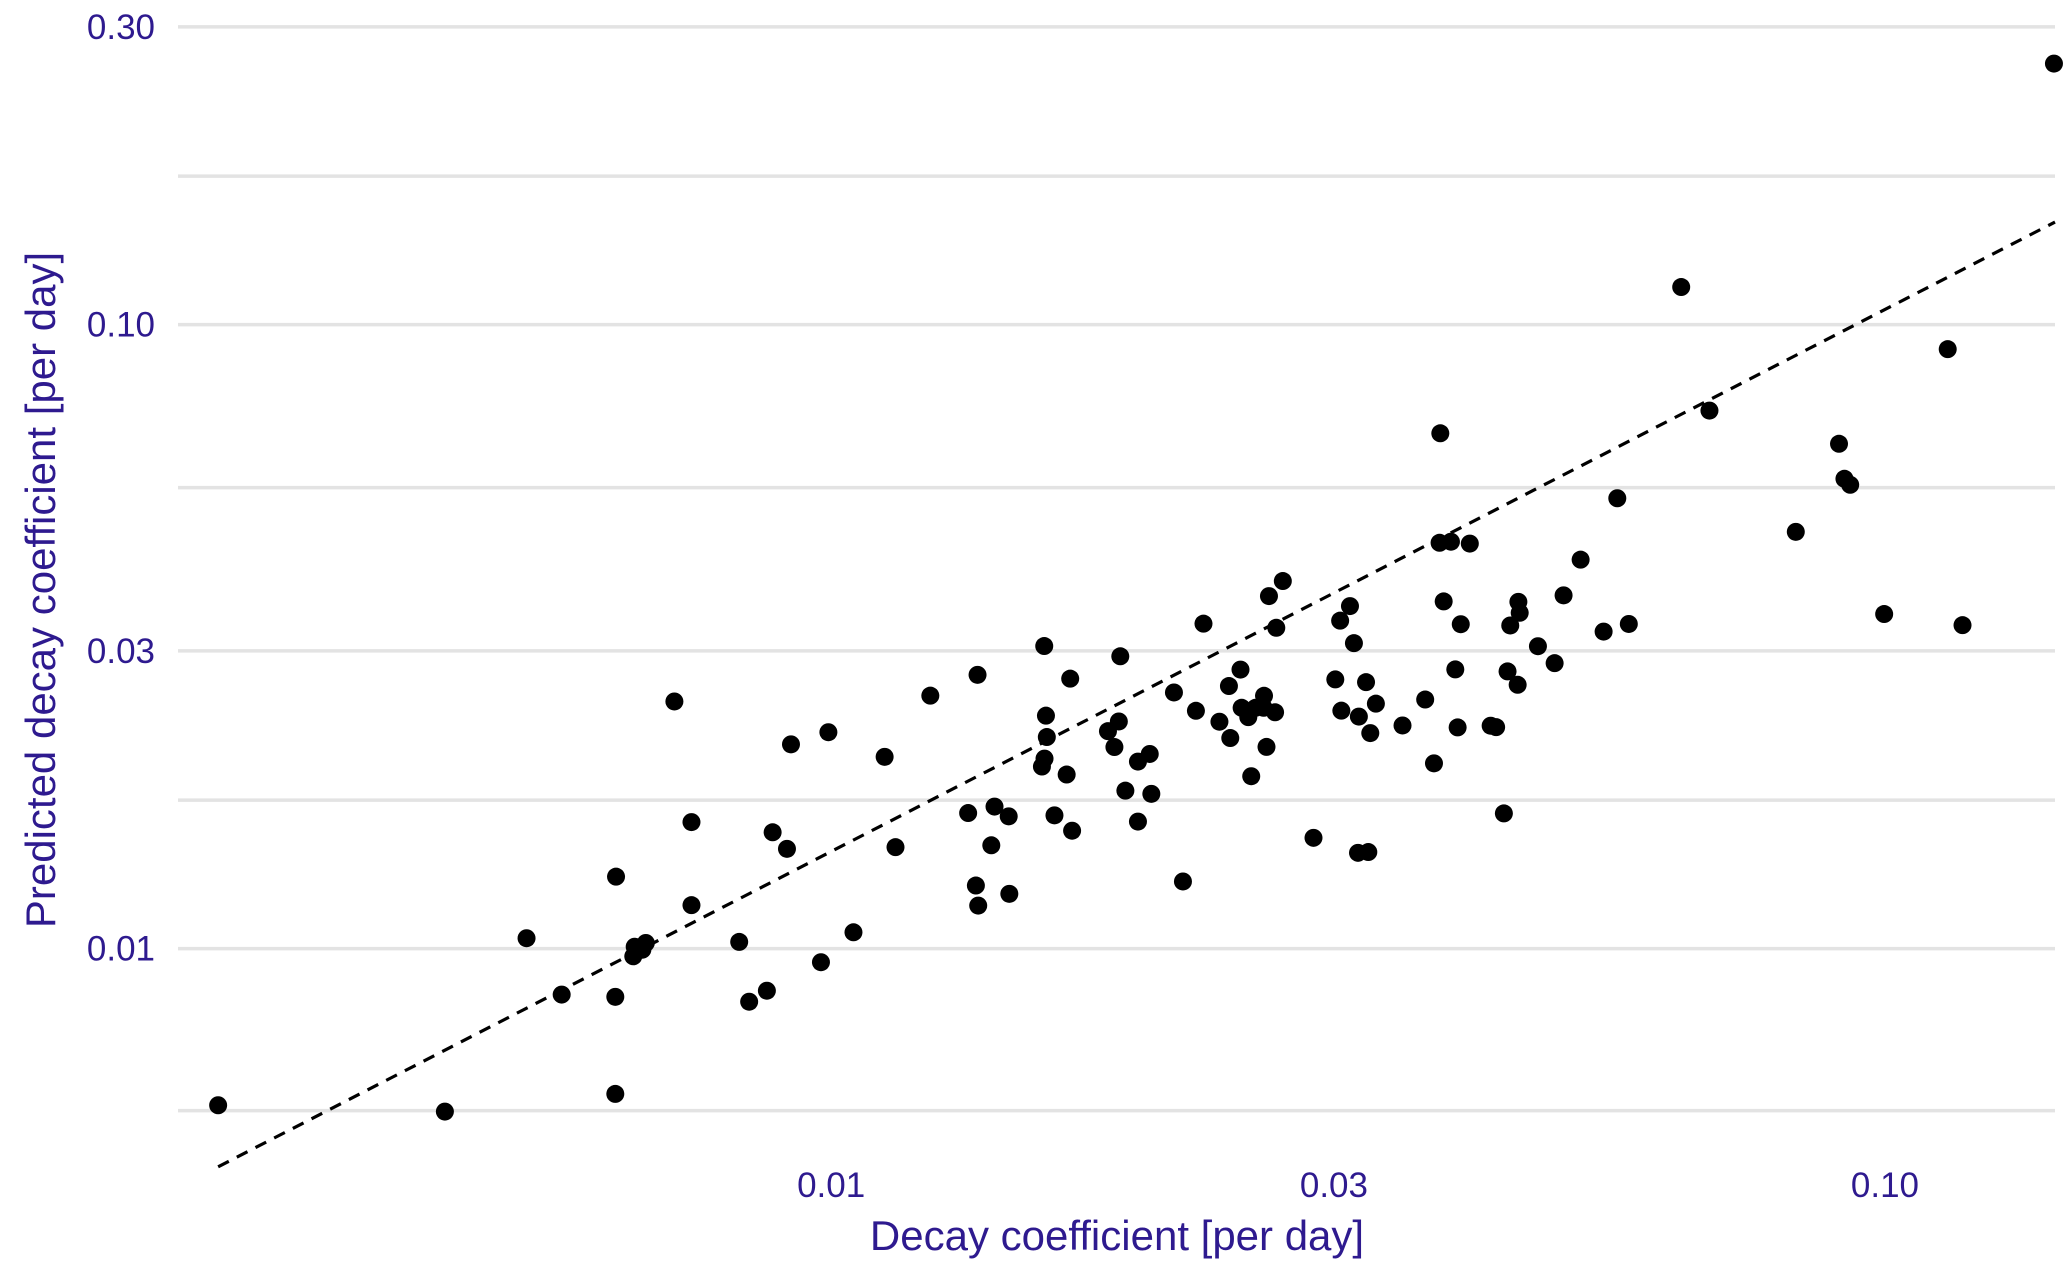 Image resolution: width=2065 pixels, height=1275 pixels. I want to click on y-tick-label: 0.03, so click(121, 651).